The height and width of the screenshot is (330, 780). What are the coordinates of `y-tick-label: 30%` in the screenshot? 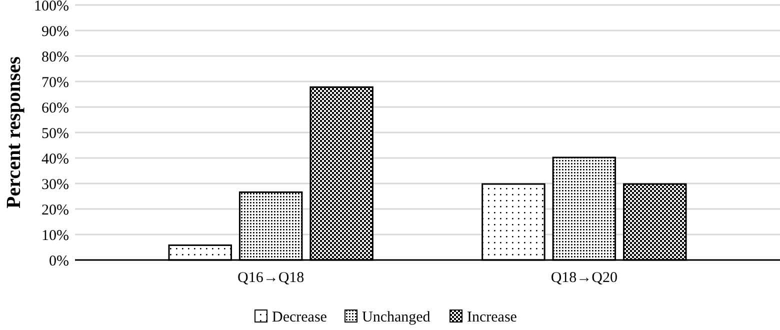 It's located at (55, 184).